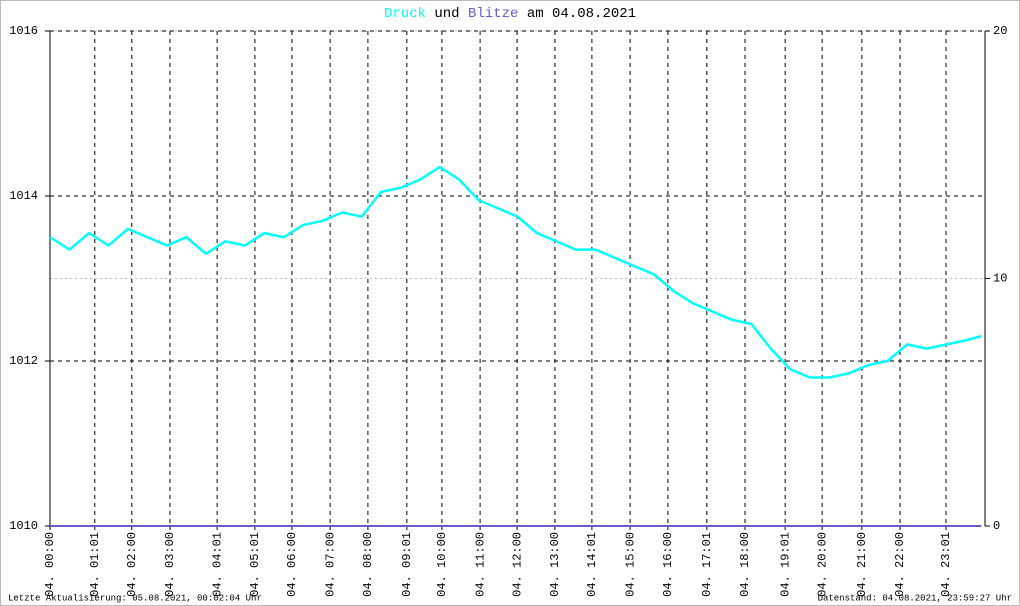 This screenshot has height=606, width=1020. What do you see at coordinates (581, 14) in the screenshot?
I see `title-suffix: am 04.08.2021` at bounding box center [581, 14].